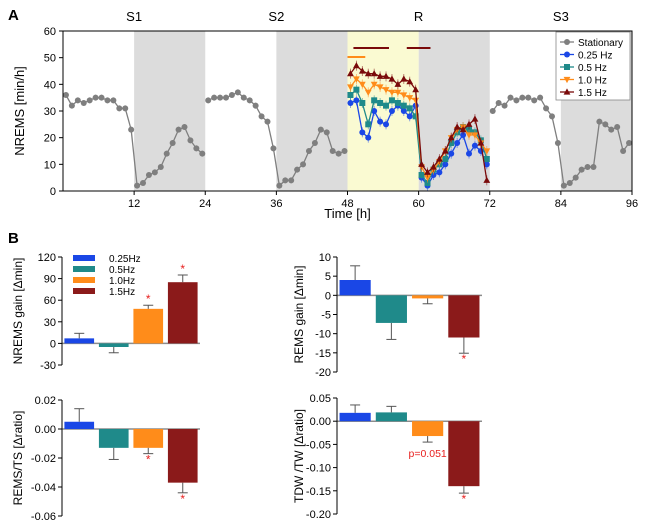  Describe the element at coordinates (125, 259) in the screenshot. I see `legend-label: 0.25Hz` at that location.